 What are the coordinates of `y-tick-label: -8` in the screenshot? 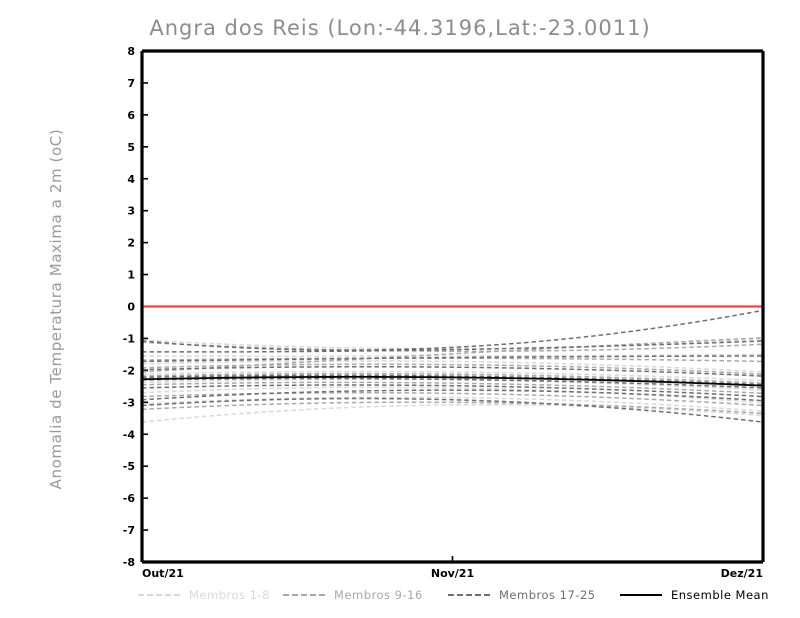 It's located at (129, 562).